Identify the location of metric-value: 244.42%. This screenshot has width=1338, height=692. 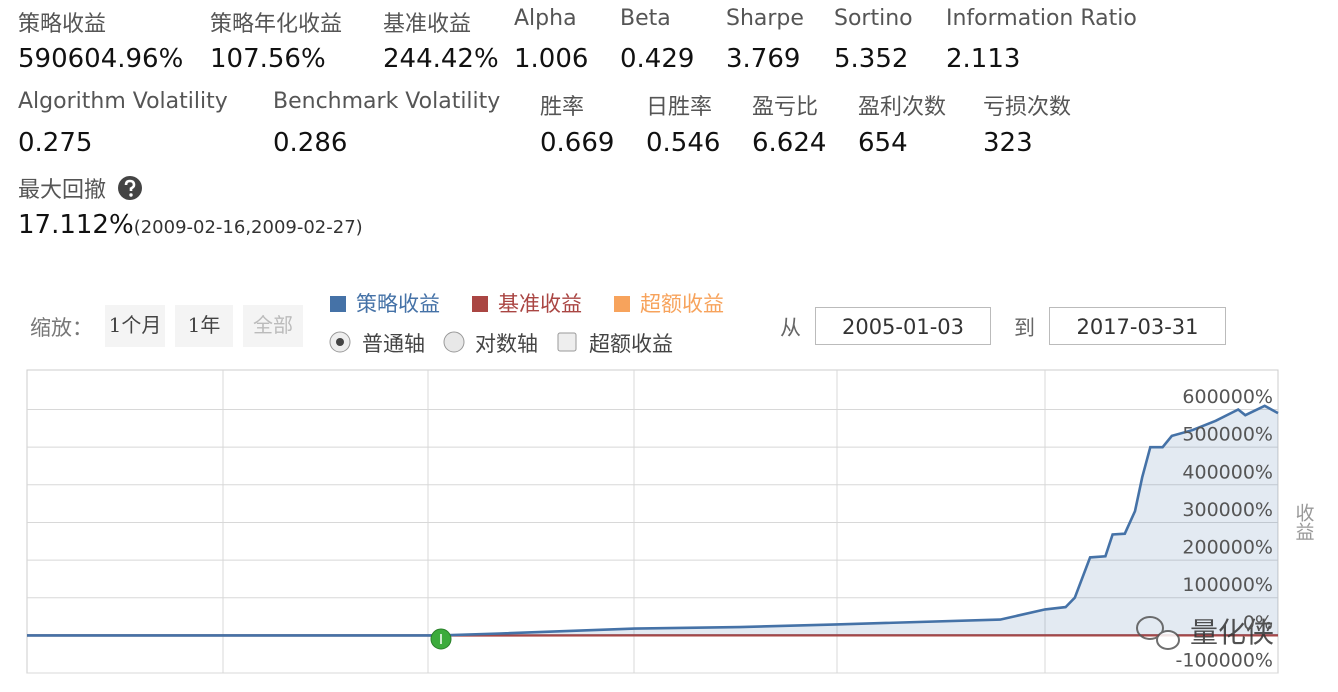
(441, 59).